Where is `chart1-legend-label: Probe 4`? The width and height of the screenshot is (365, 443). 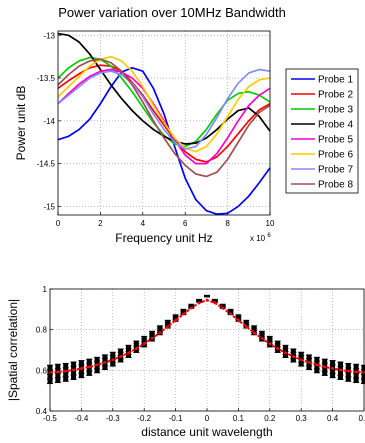
chart1-legend-label: Probe 4 is located at coordinates (335, 125).